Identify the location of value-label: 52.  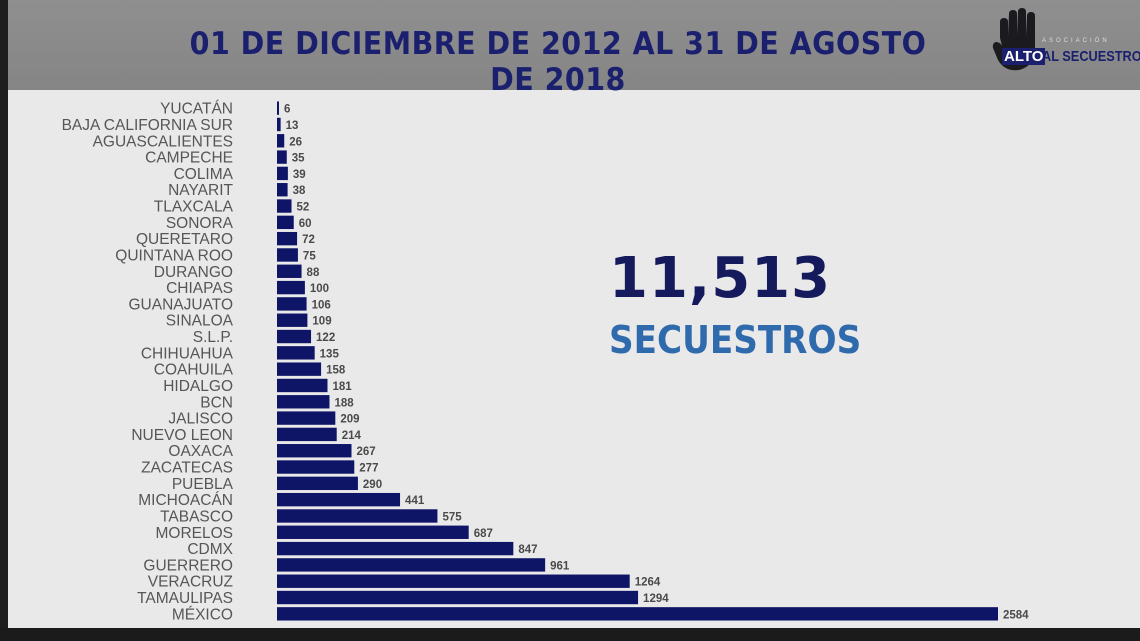
(303, 208).